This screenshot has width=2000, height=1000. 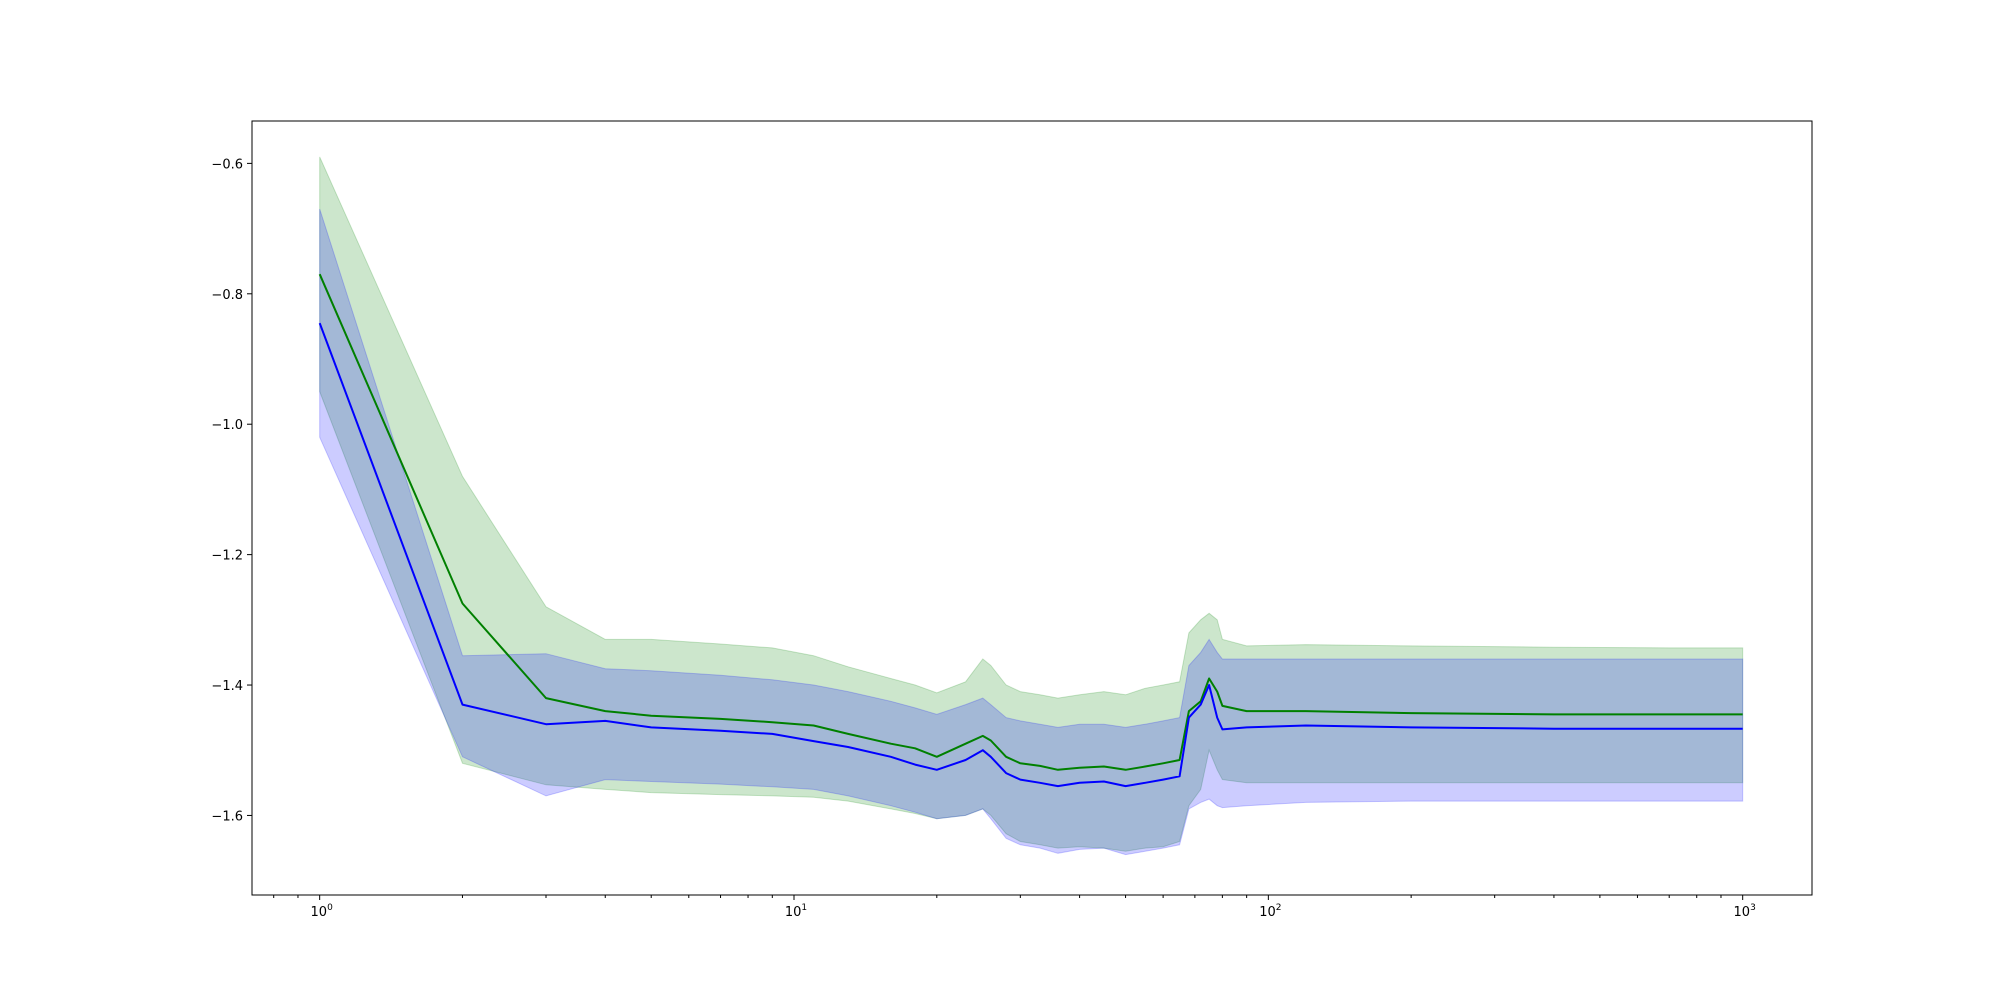 I want to click on y-tick-label: −0.8, so click(x=227, y=295).